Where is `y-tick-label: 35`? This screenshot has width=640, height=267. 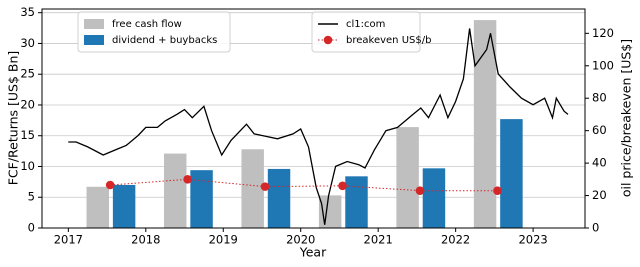
y-tick-label: 35 is located at coordinates (27, 12).